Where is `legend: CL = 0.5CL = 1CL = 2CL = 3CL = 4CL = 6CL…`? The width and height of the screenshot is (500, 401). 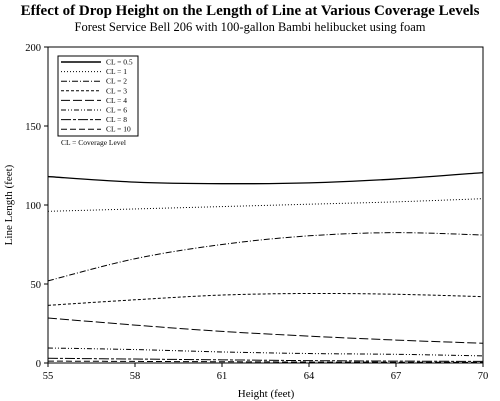
legend: CL = 0.5CL = 1CL = 2CL = 3CL = 4CL = 6CL… is located at coordinates (98, 101).